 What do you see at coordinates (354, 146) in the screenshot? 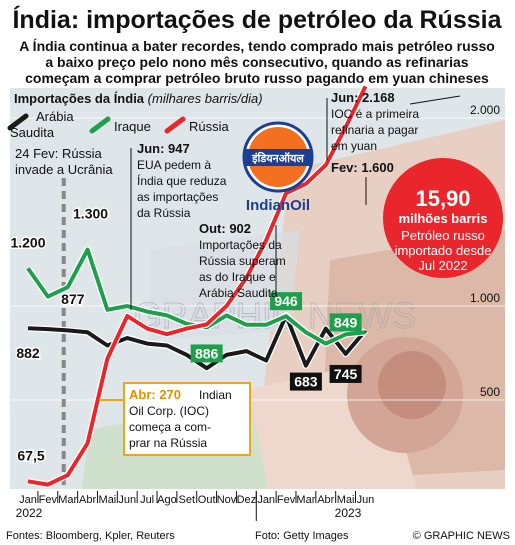
I see `annotation-jun23-line-3: em yuan` at bounding box center [354, 146].